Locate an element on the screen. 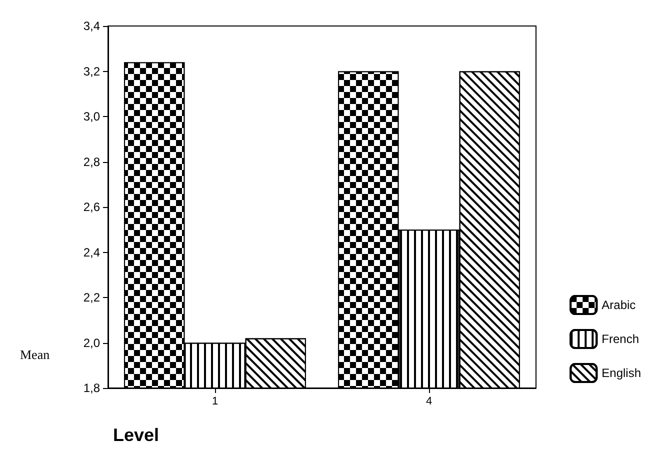  y-axis-title: Mean is located at coordinates (35, 354).